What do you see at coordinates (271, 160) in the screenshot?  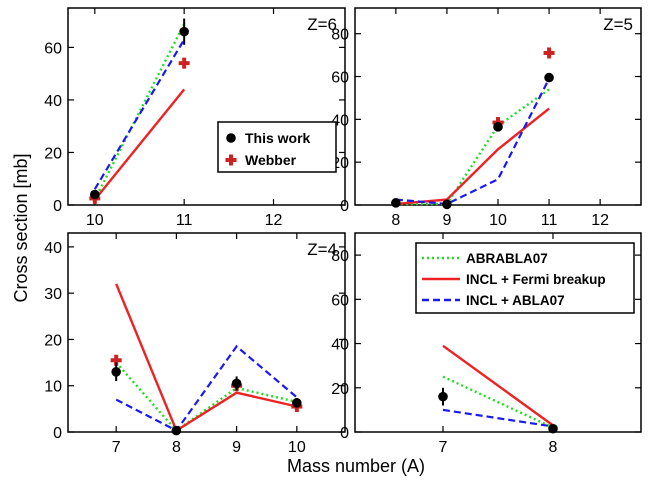 I see `legend-label: Webber` at bounding box center [271, 160].